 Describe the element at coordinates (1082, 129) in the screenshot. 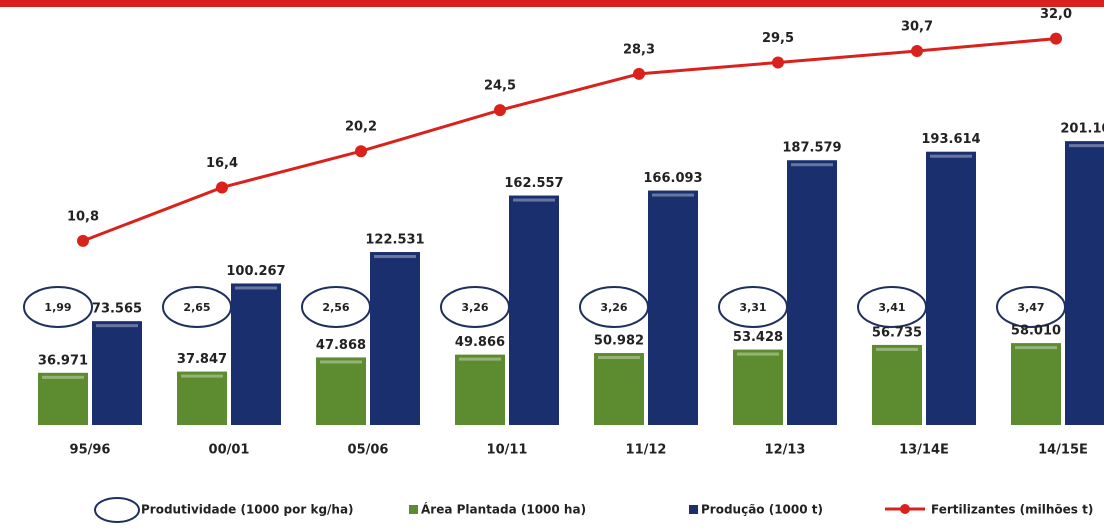

I see `data-label: 201.100` at that location.